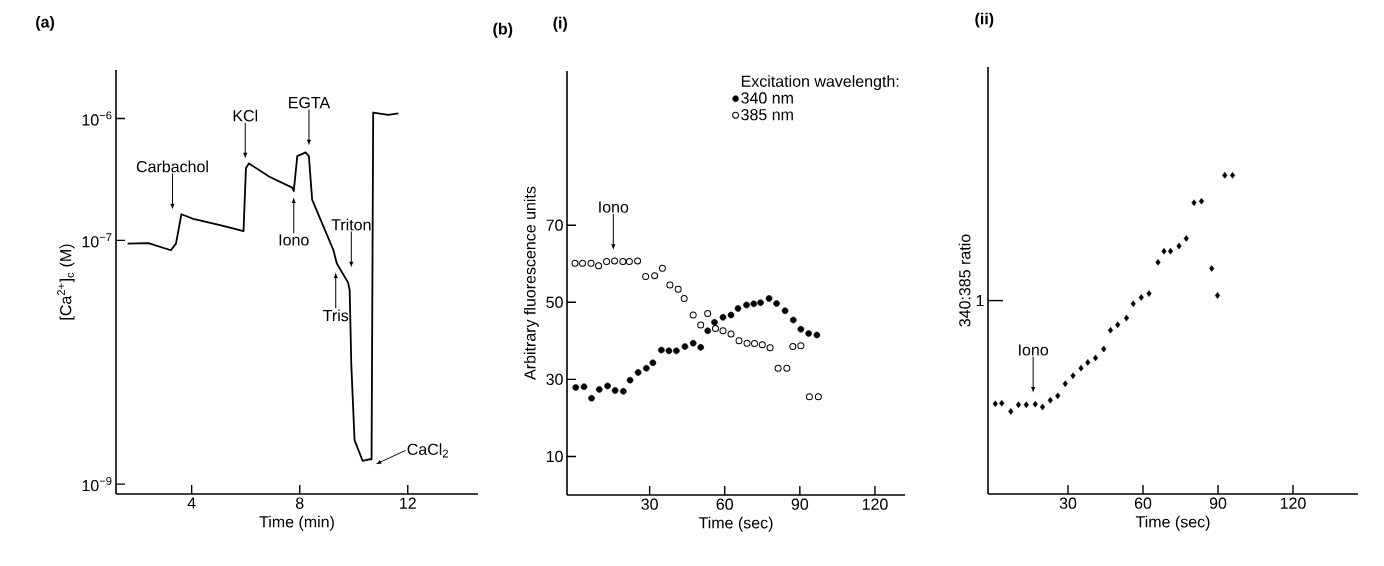 The height and width of the screenshot is (566, 1384). Describe the element at coordinates (560, 24) in the screenshot. I see `chart-title: (i)` at that location.